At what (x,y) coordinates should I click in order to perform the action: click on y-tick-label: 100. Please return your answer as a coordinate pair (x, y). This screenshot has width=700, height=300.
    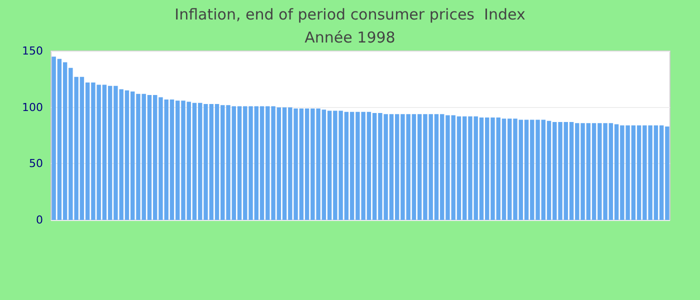
    Looking at the image, I should click on (32, 107).